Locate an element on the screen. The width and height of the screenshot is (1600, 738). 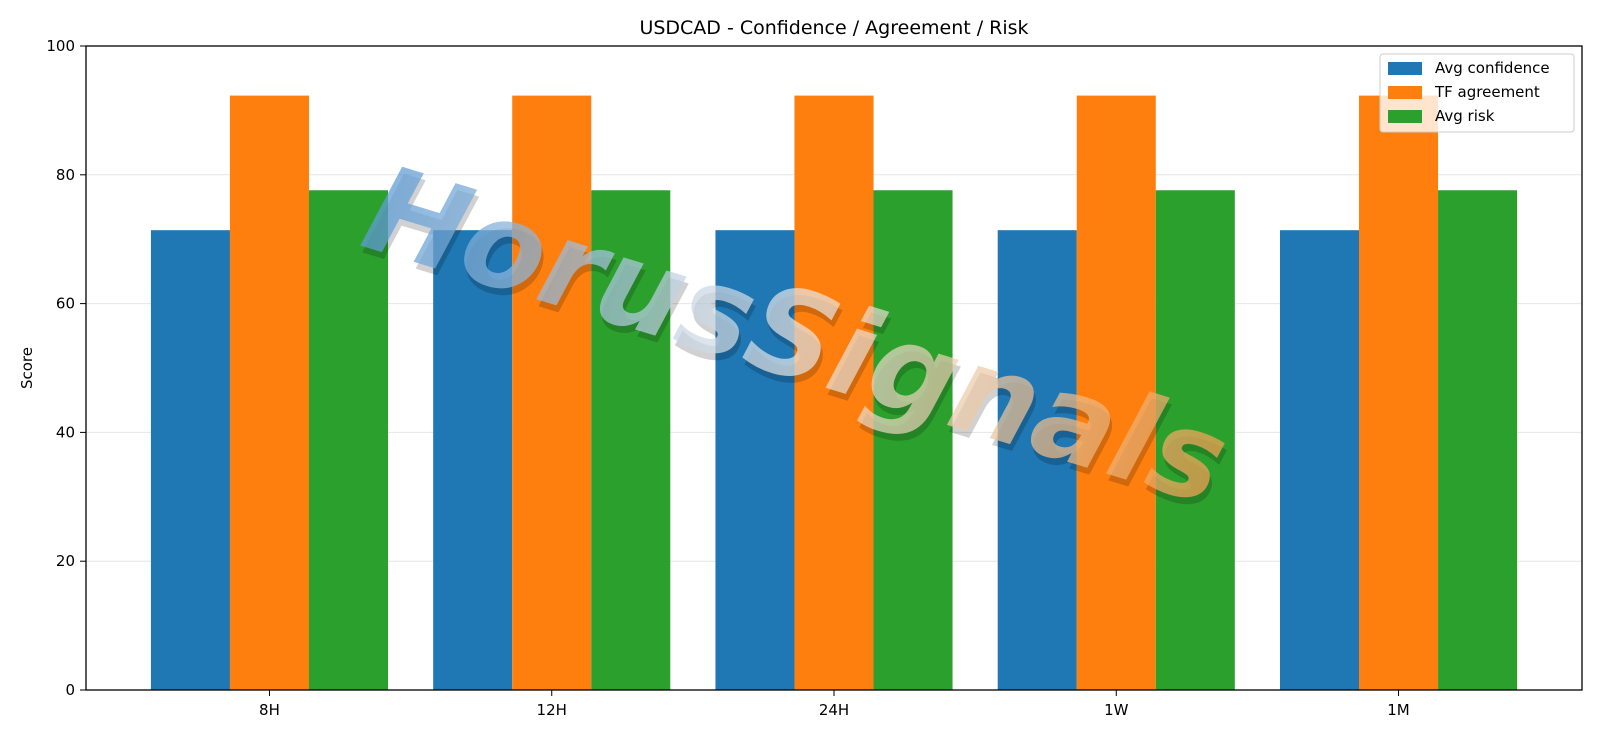
x-tick-label: 1W is located at coordinates (1116, 710).